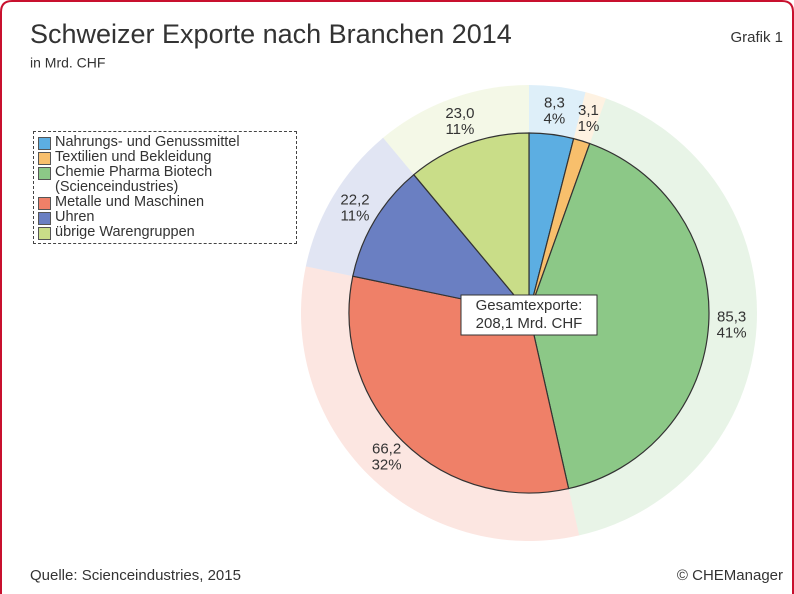 The height and width of the screenshot is (594, 794). I want to click on value-label: 66,2, so click(386, 449).